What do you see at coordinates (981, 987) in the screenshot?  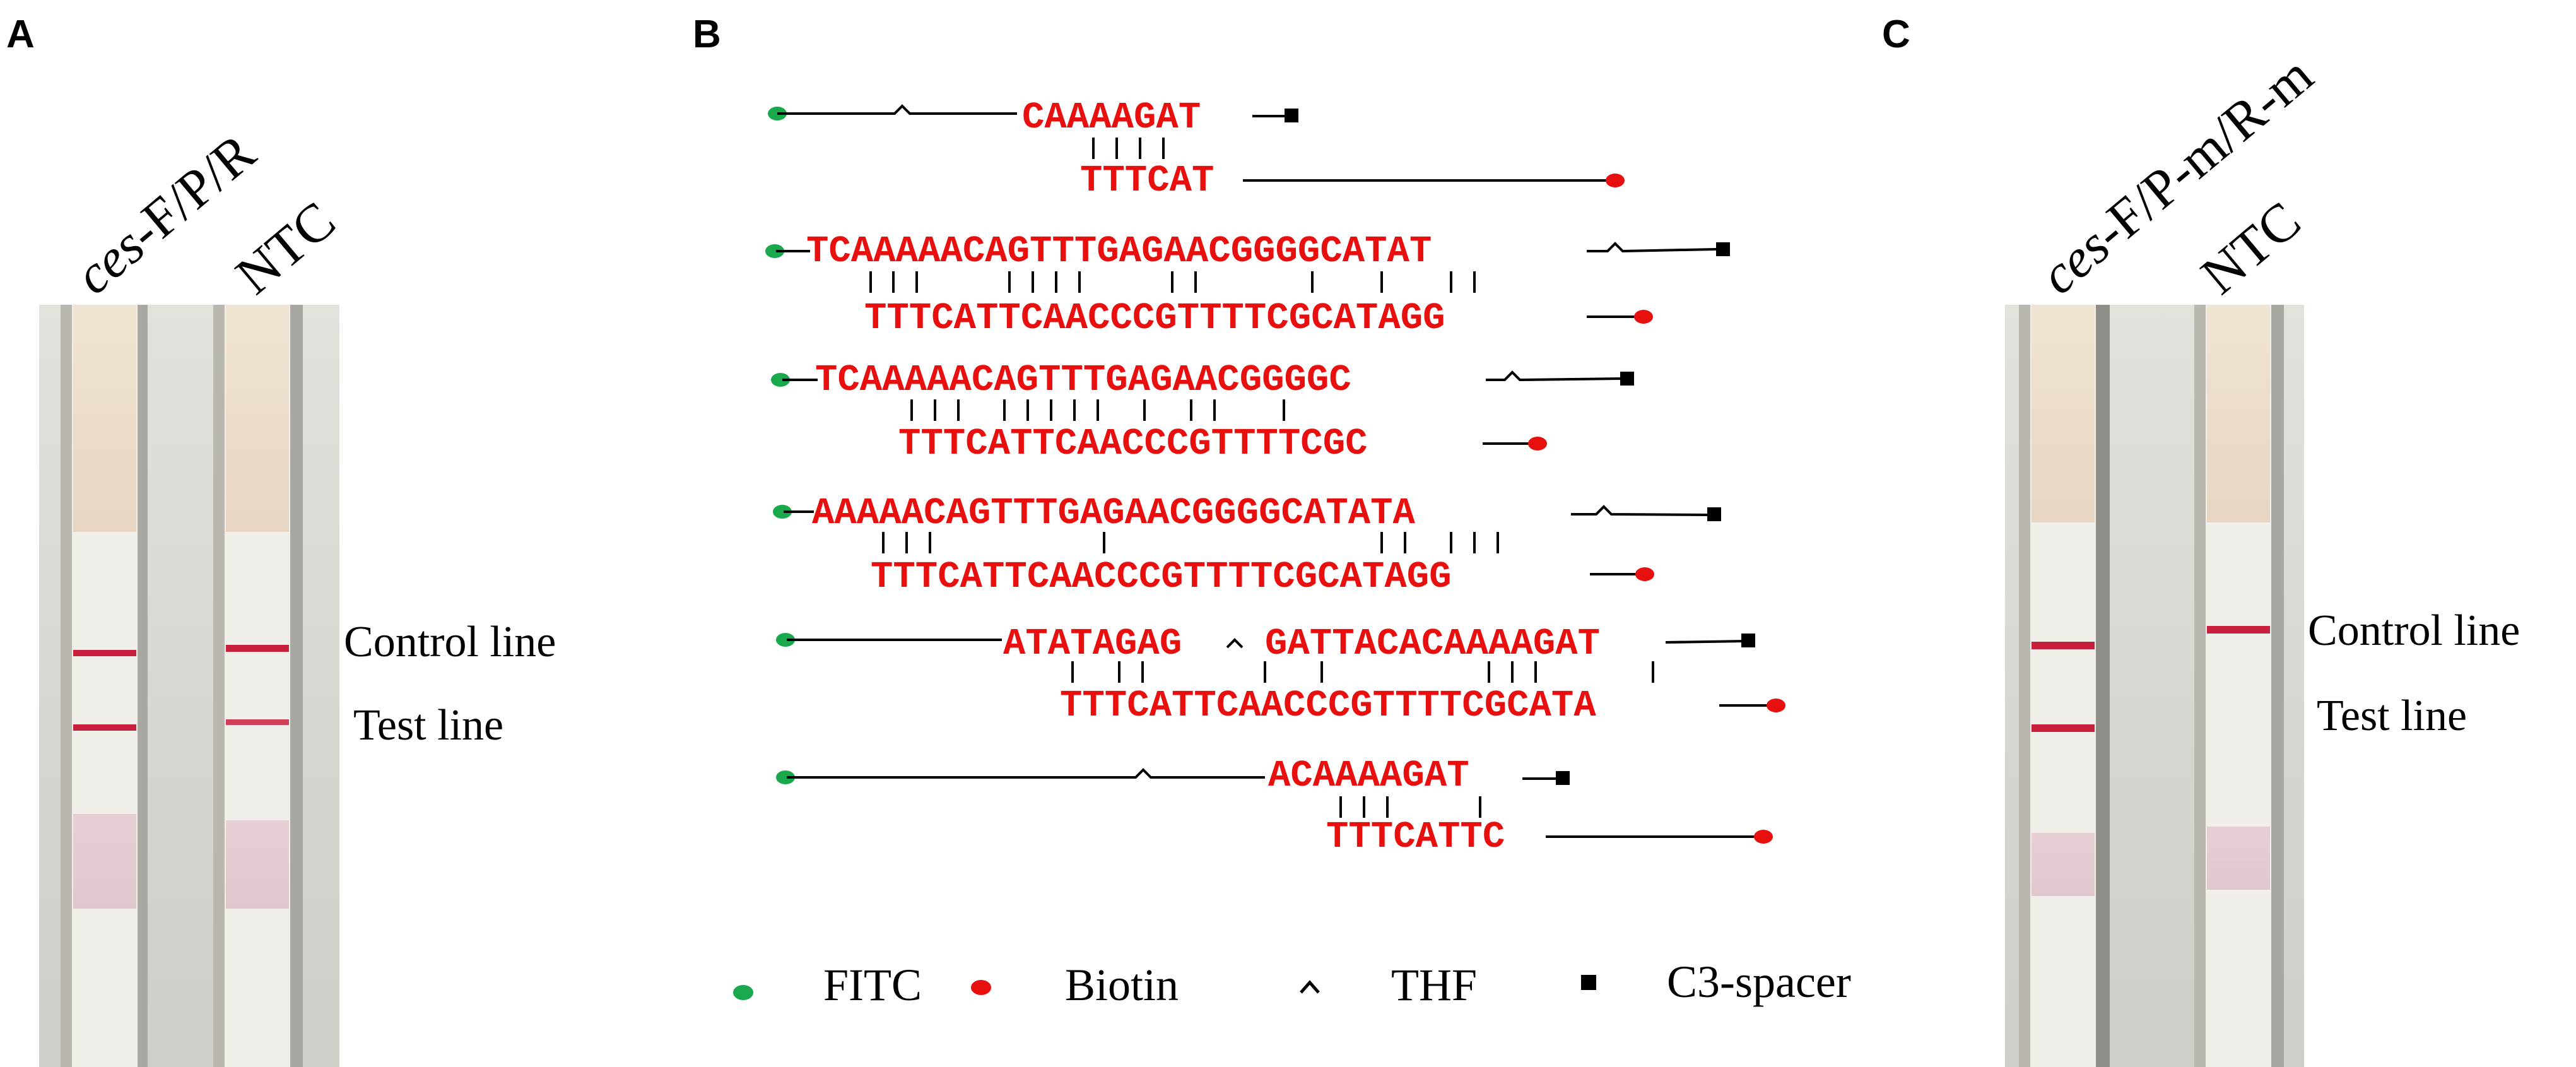 I see `biotin-icon` at bounding box center [981, 987].